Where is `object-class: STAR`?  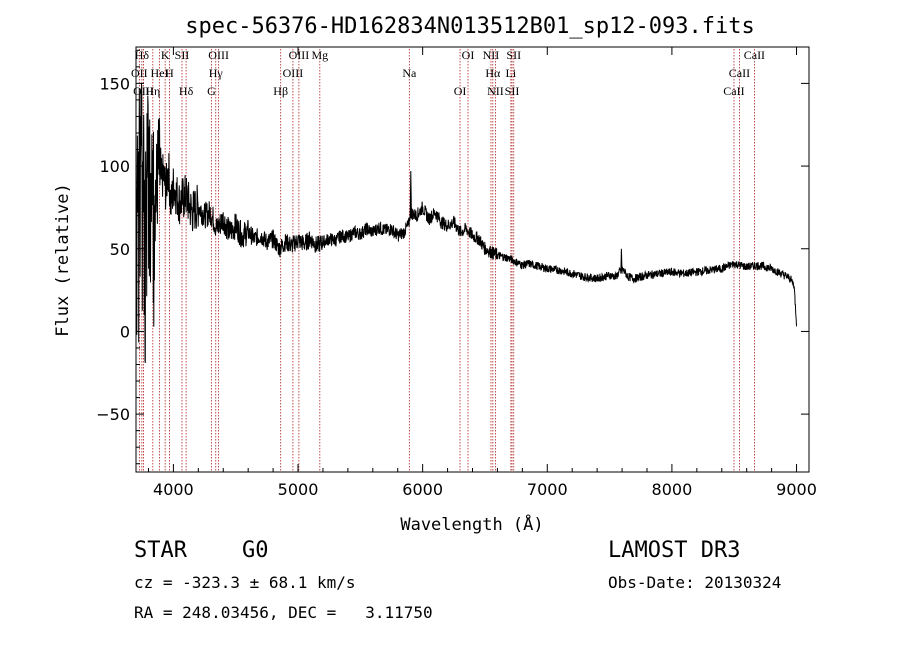 object-class: STAR is located at coordinates (160, 550).